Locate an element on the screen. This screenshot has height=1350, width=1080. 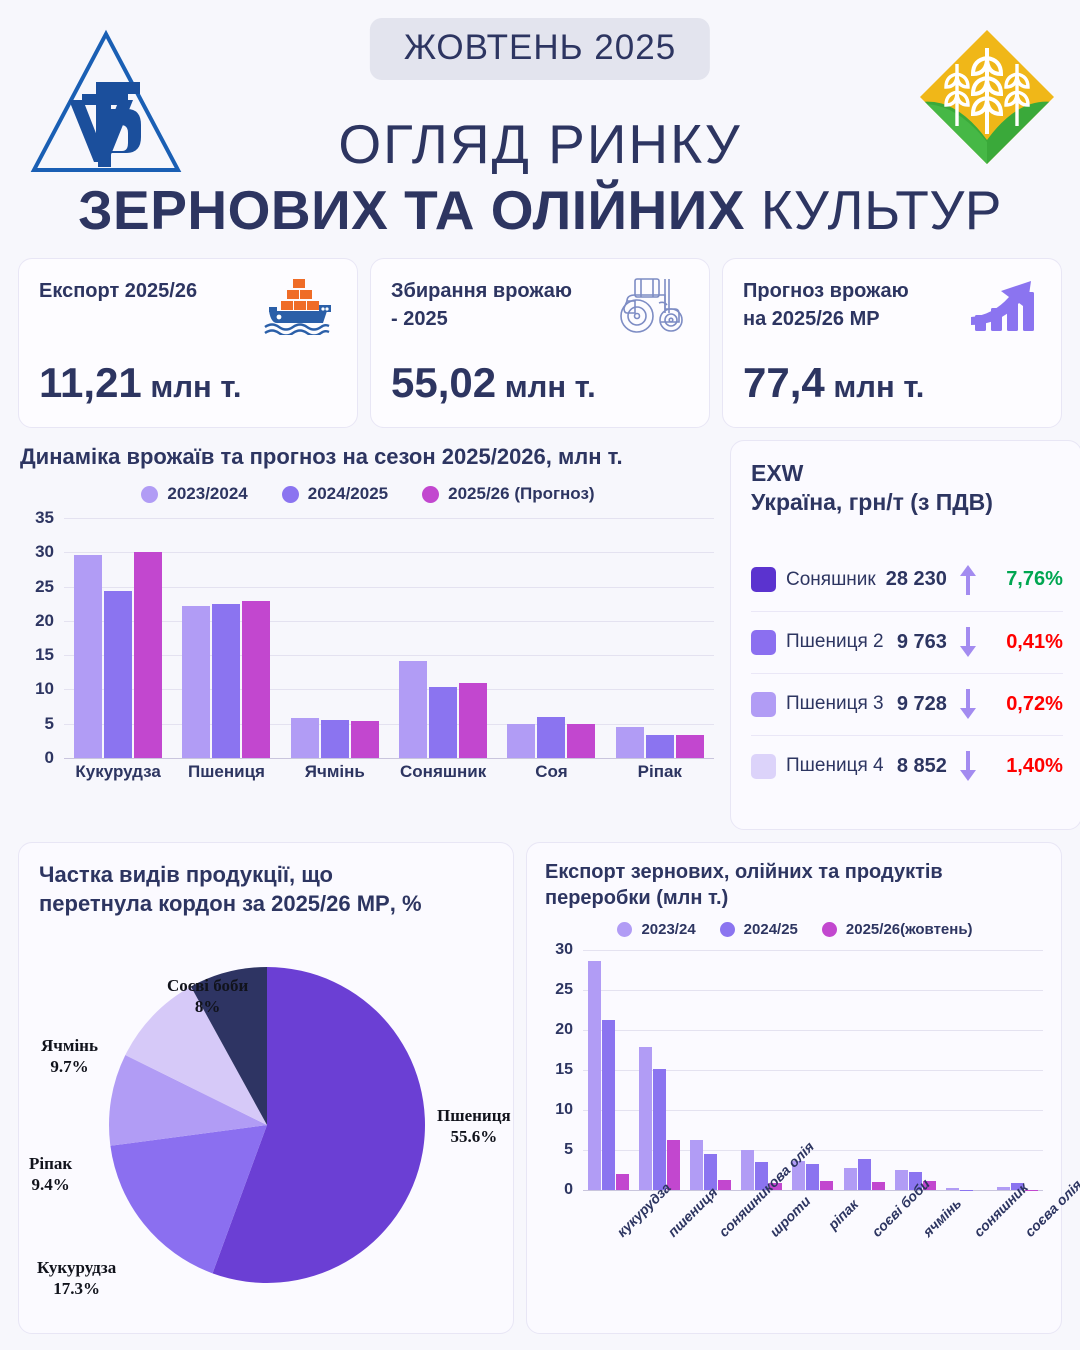
exw-change-percent: 7,76% is located at coordinates (1034, 579).